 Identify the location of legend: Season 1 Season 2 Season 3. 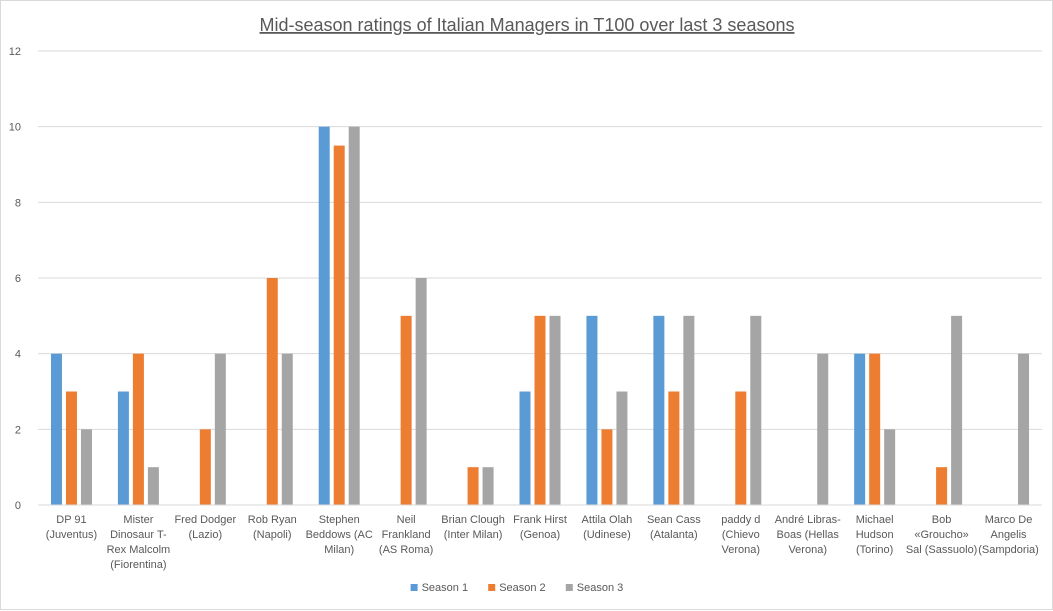
(516, 588).